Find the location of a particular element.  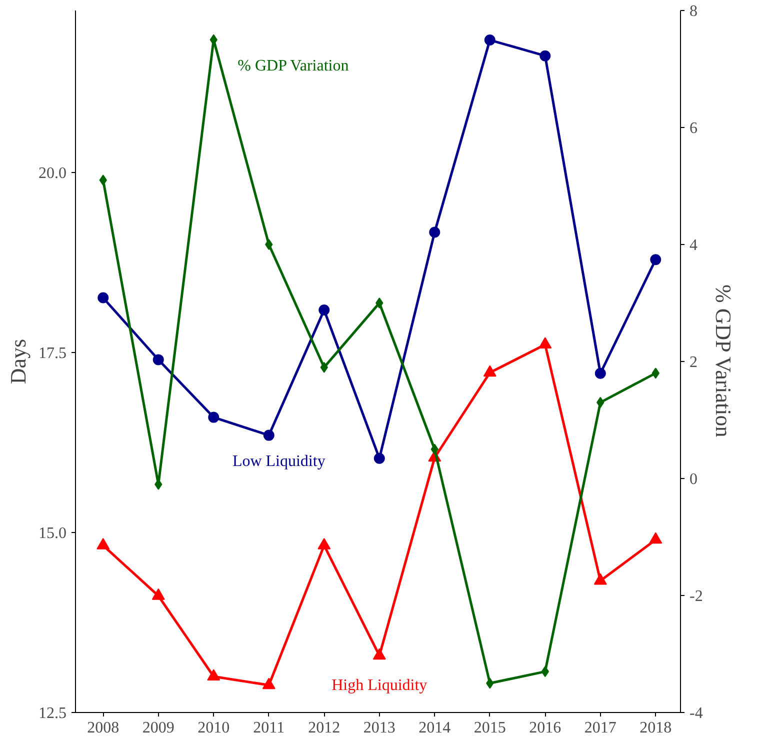

y2-tick-label: 8 is located at coordinates (694, 11).